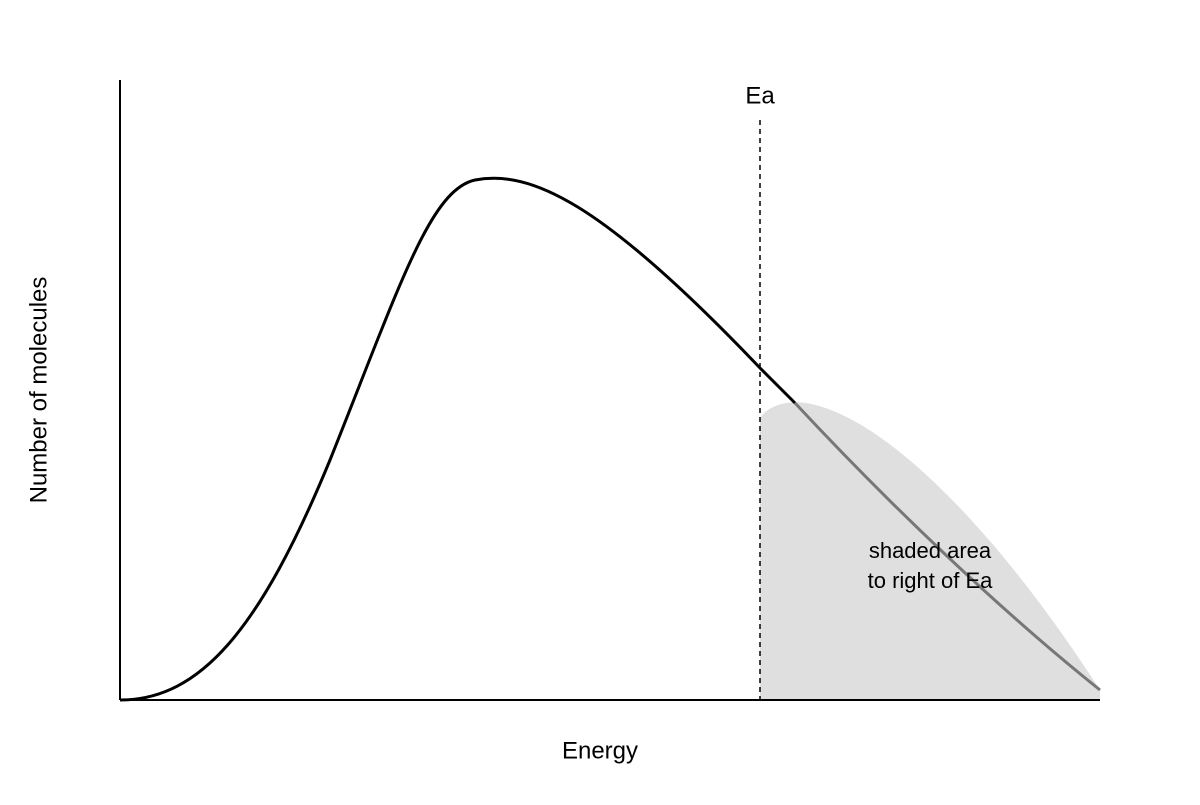  I want to click on distribution-curve-tail, so click(947, 546).